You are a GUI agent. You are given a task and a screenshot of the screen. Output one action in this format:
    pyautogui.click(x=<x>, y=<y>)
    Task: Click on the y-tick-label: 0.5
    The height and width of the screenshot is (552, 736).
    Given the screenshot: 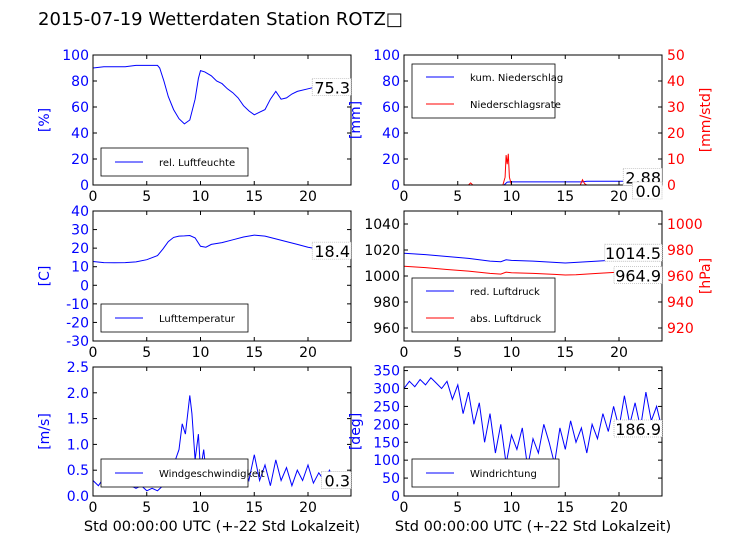 What is the action you would take?
    pyautogui.click(x=78, y=471)
    